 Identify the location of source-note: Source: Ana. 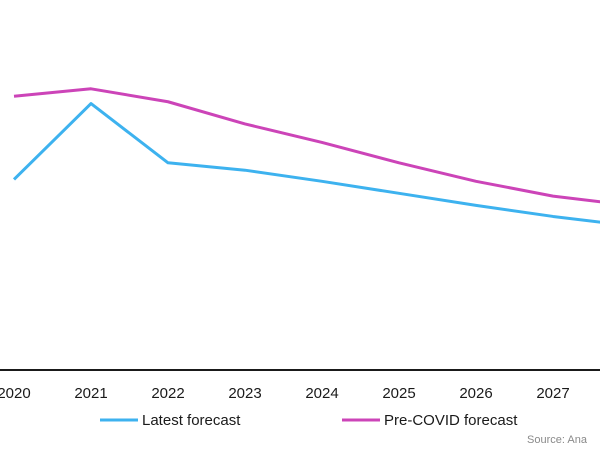
(557, 440).